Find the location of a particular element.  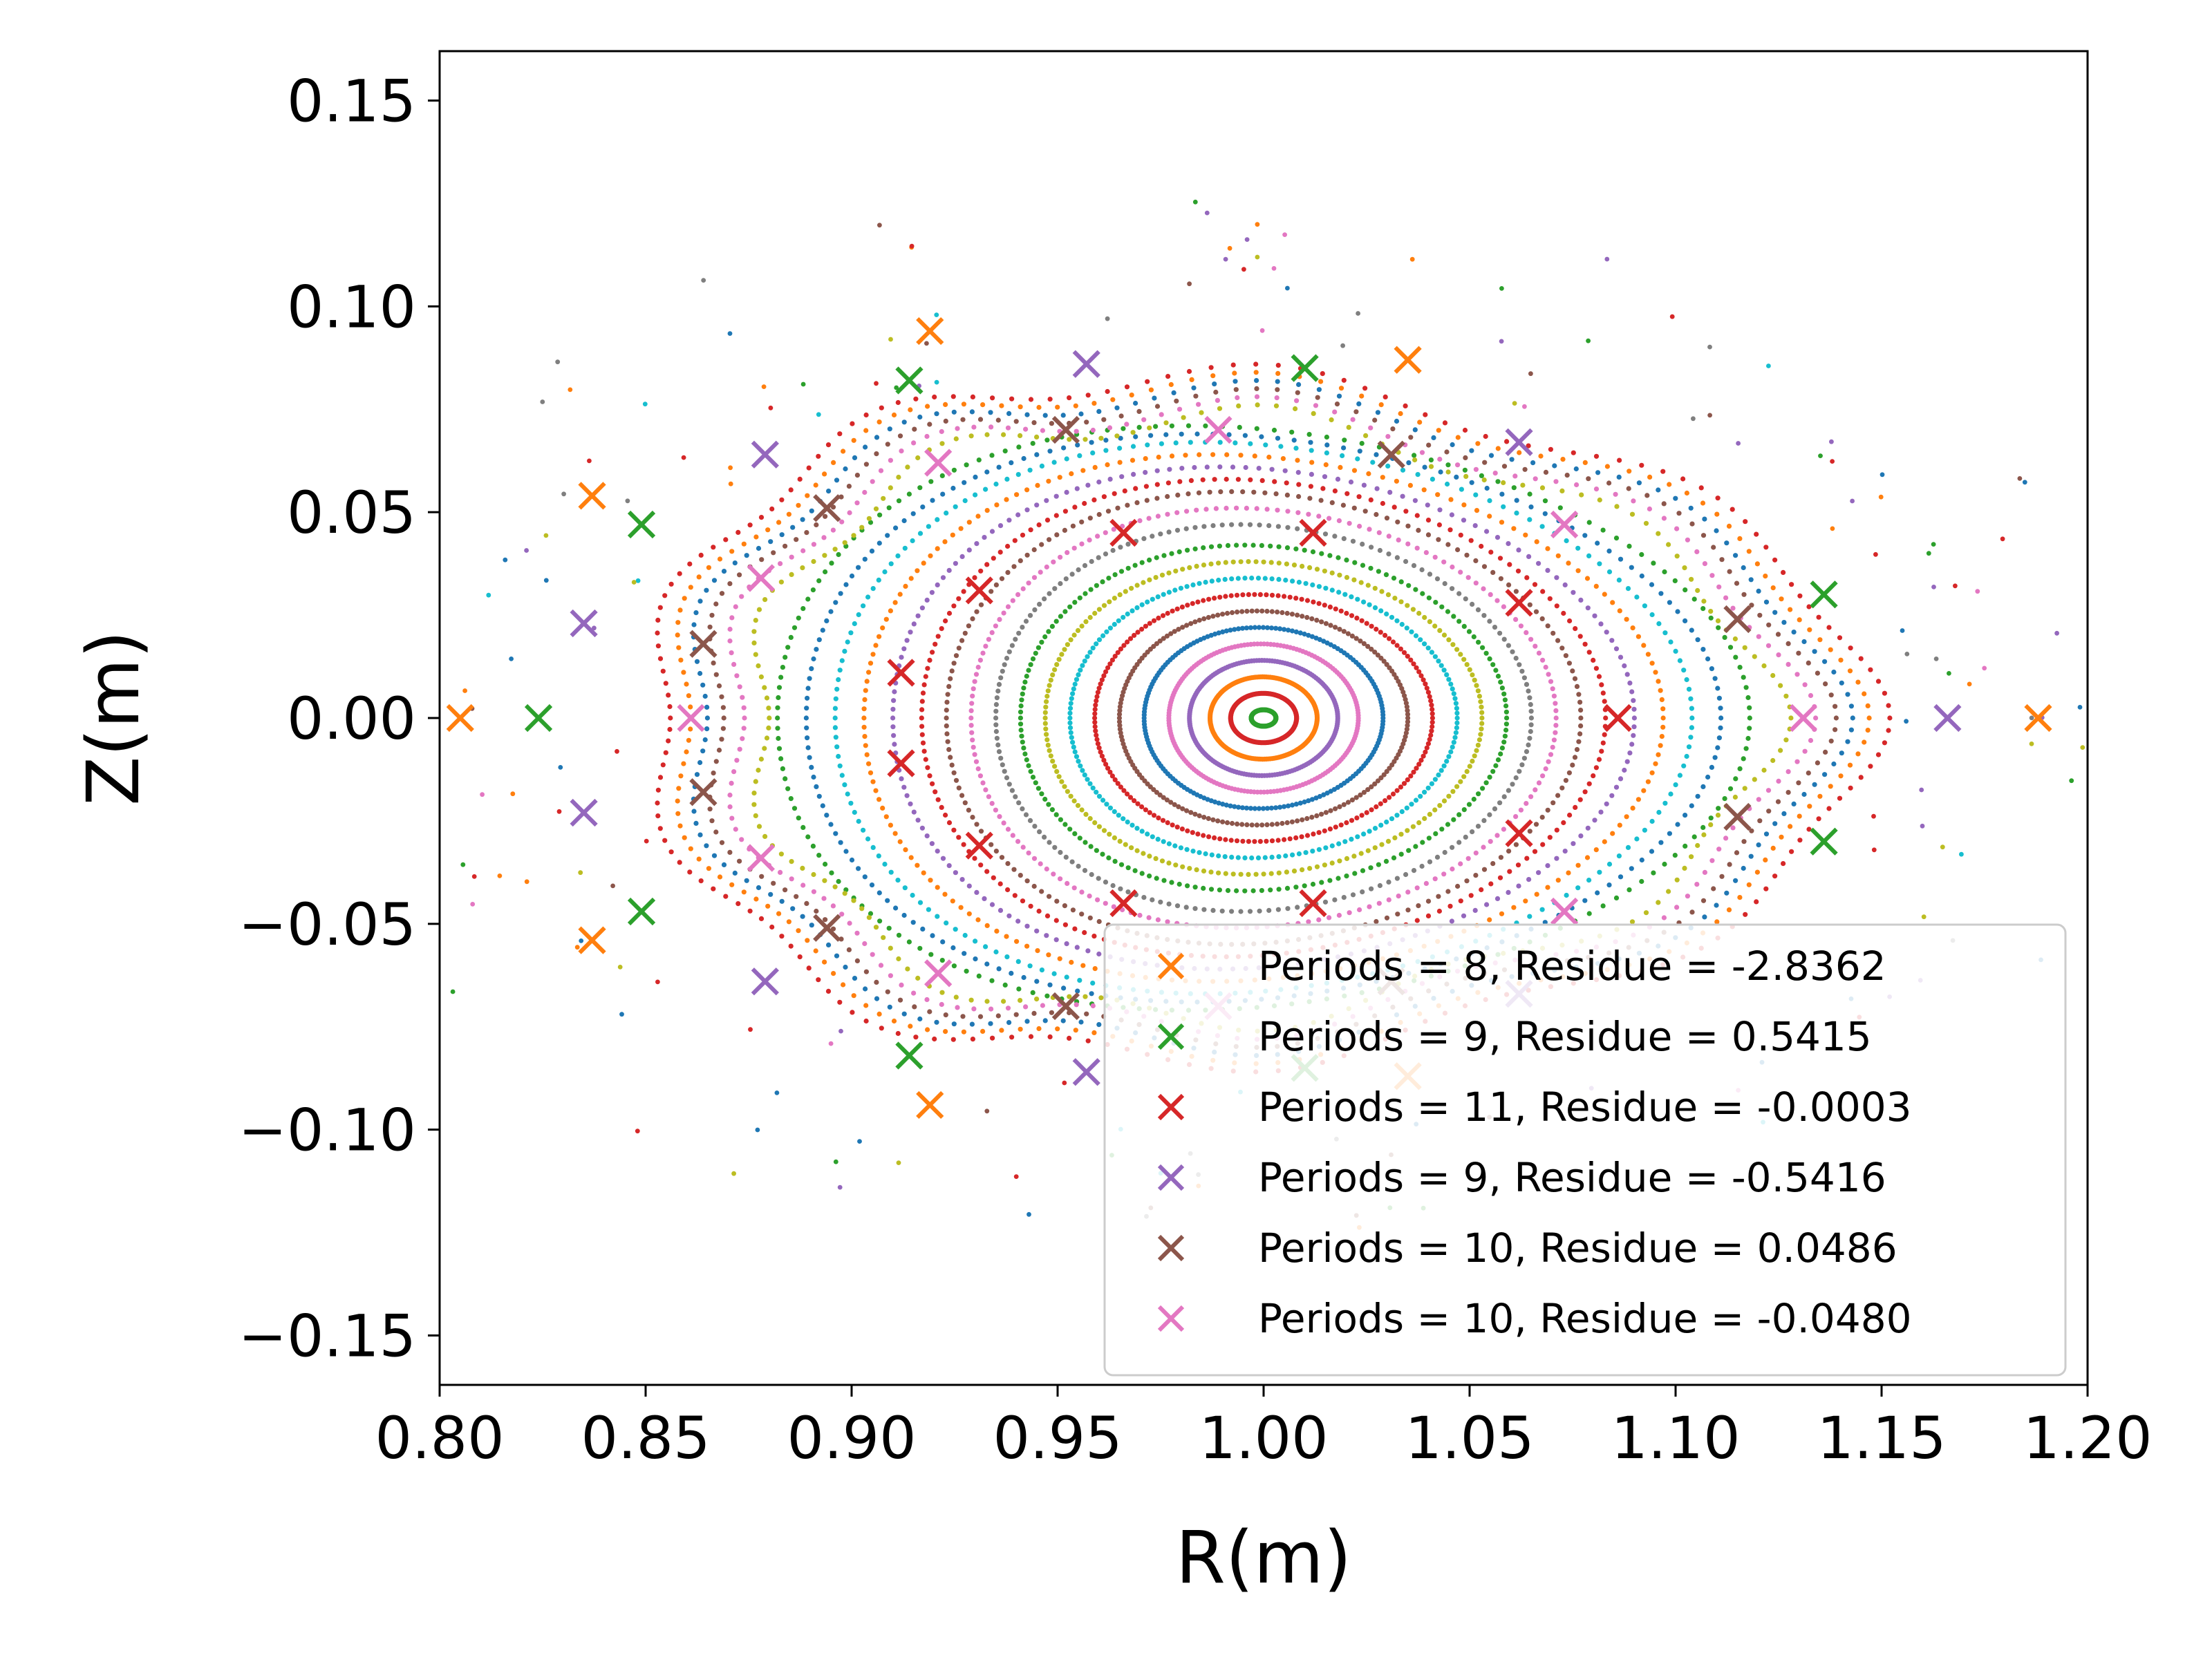

legend-label: Periods = 9, Residue = 0.5415 is located at coordinates (1565, 1036).